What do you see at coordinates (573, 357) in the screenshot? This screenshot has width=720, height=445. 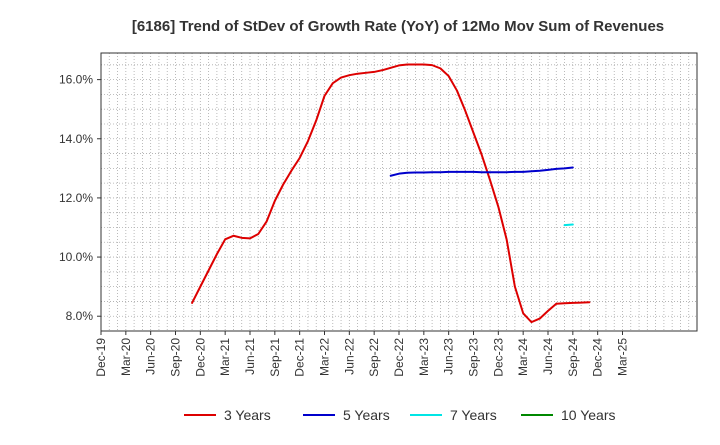 I see `x-tick-label: Sep-24` at bounding box center [573, 357].